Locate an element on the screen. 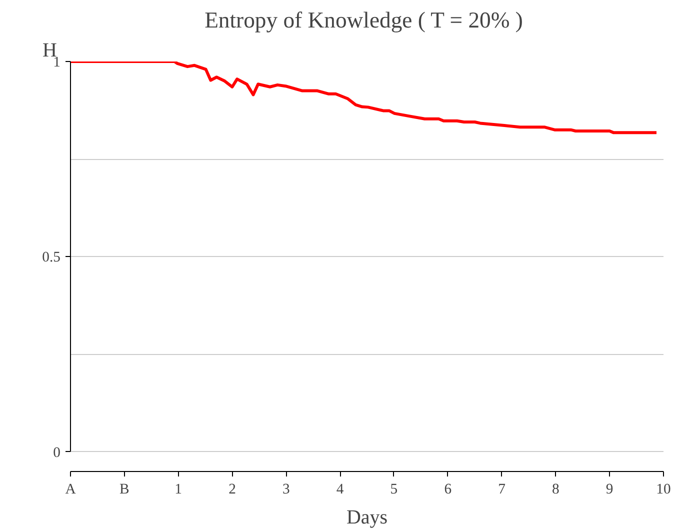 The width and height of the screenshot is (681, 531). x-tick-label: 5 is located at coordinates (394, 490).